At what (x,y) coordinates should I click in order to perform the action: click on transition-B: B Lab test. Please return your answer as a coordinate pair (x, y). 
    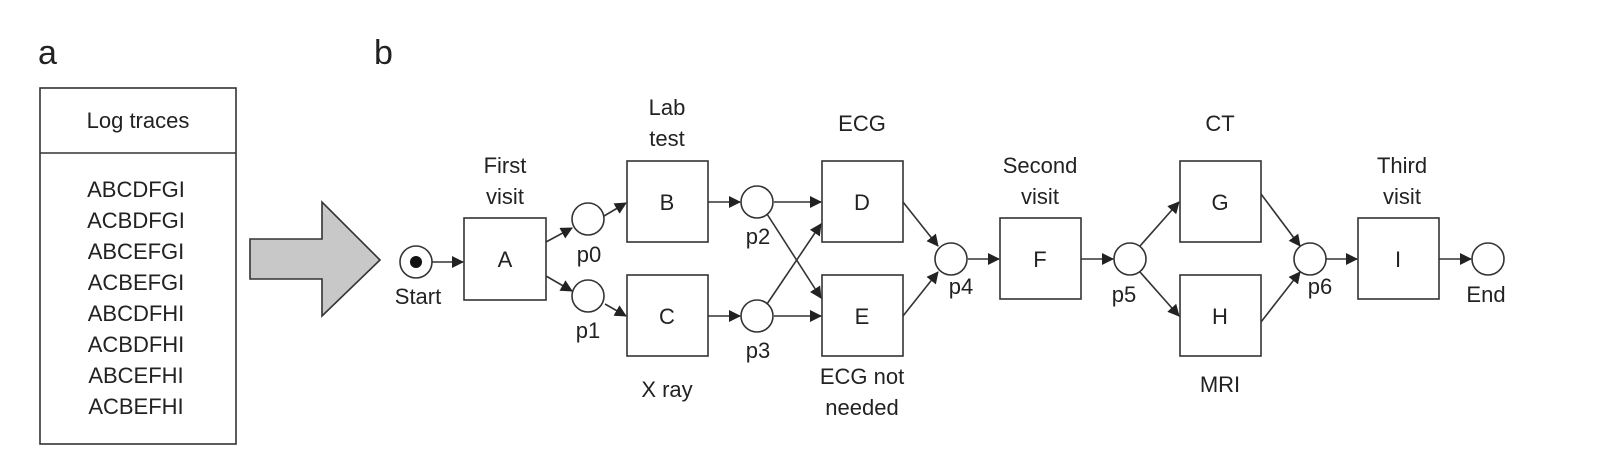
    Looking at the image, I should click on (667, 169).